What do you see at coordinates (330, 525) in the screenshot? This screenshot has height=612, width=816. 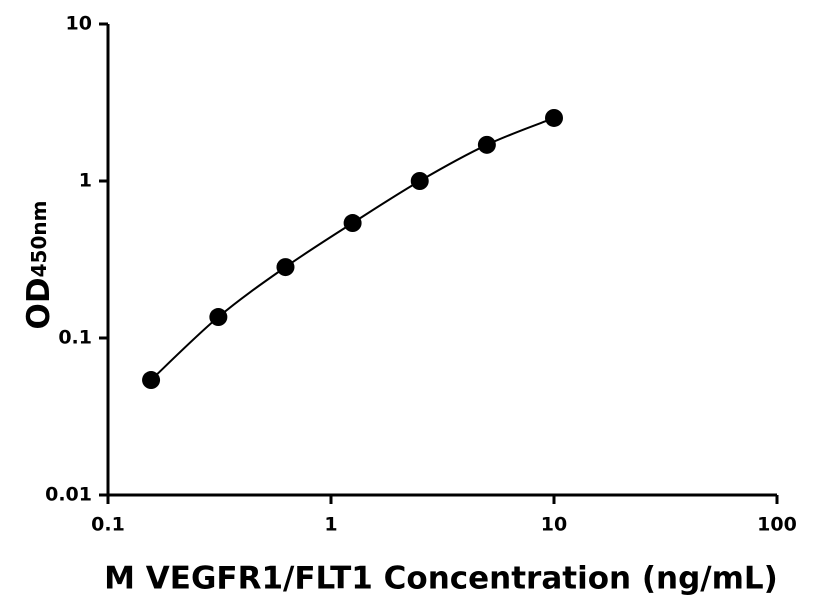 I see `x-tick-label: 1` at bounding box center [330, 525].